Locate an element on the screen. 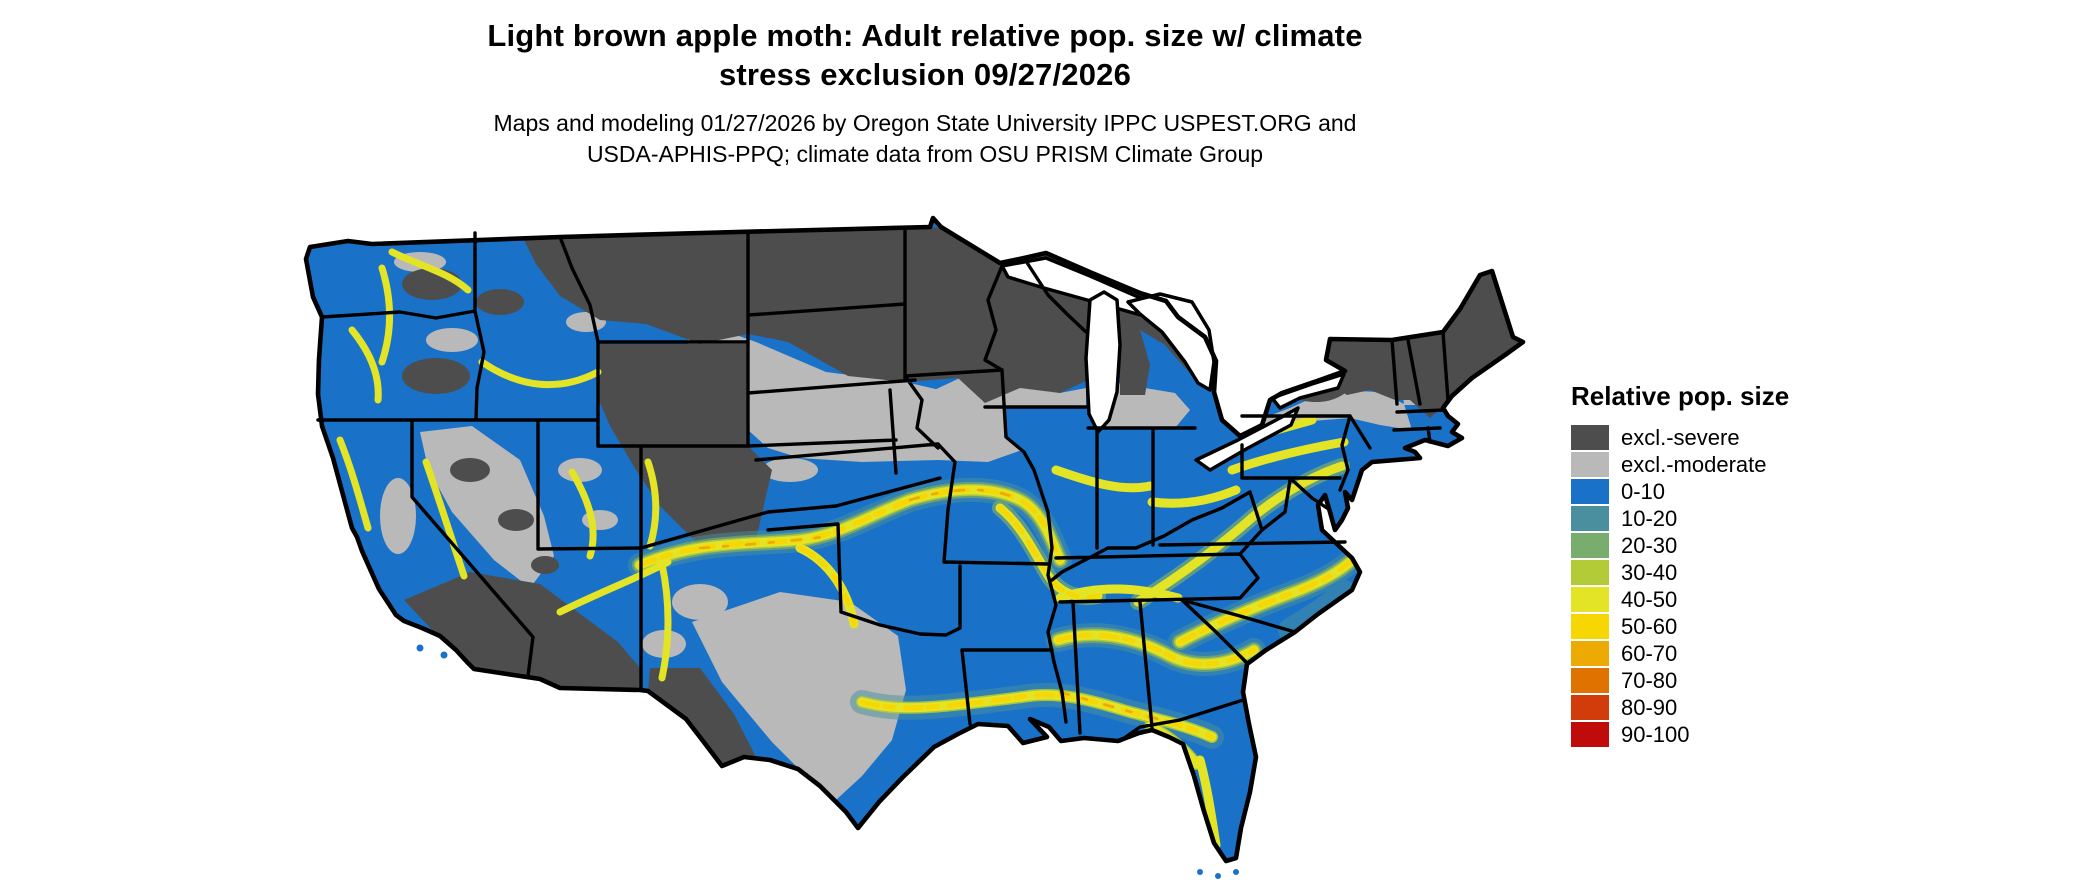 This screenshot has width=2100, height=892. moderate-ca-valley is located at coordinates (398, 516).